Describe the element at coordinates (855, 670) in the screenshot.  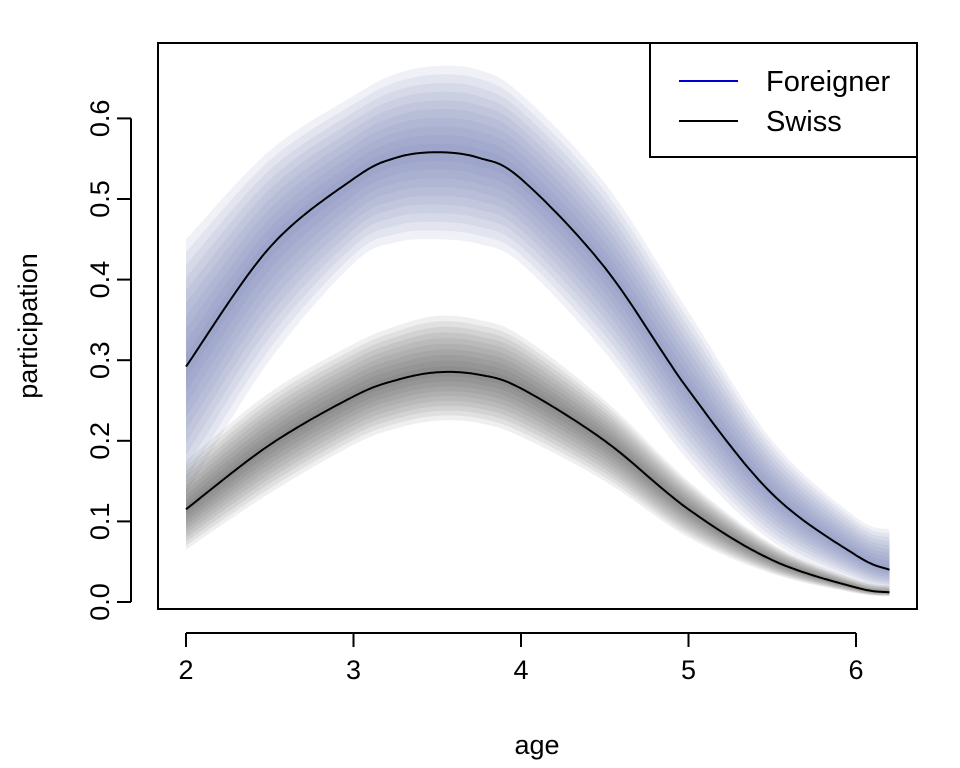
I see `x-tick-label: 6` at that location.